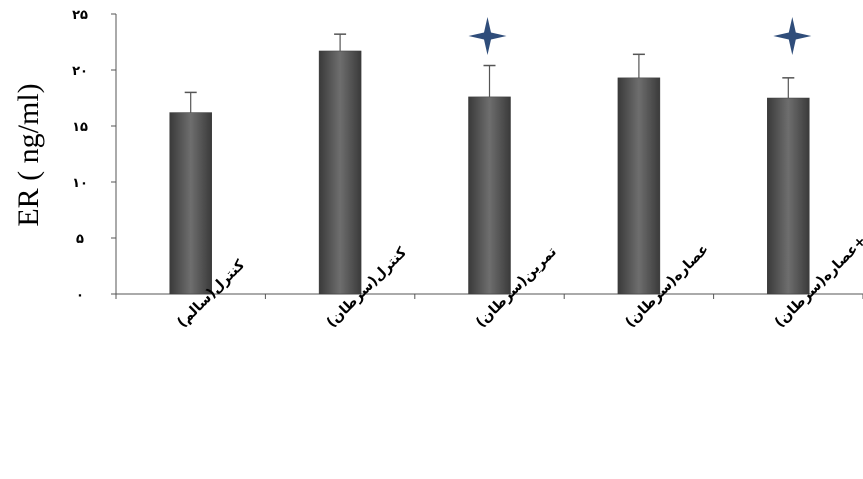 The height and width of the screenshot is (479, 863). I want to click on y-tick-label: ۱۰, so click(80, 183).